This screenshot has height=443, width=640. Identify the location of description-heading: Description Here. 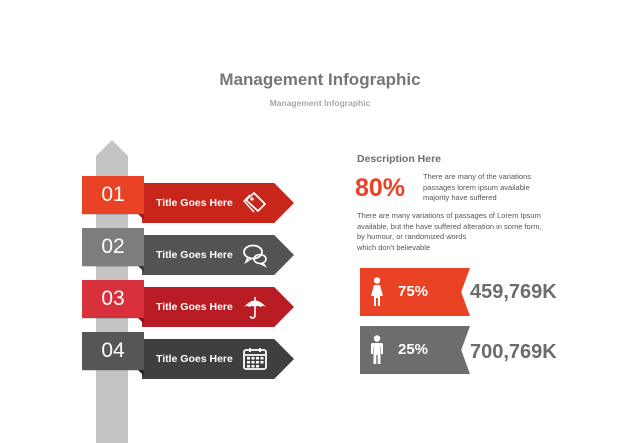
(399, 159).